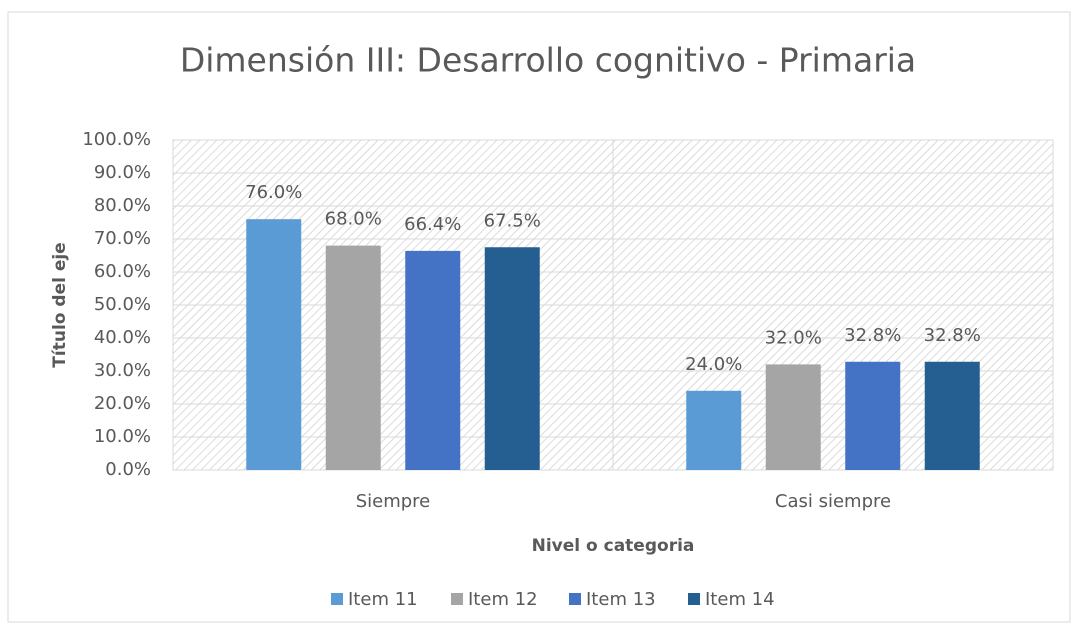 The image size is (1078, 628). What do you see at coordinates (122, 172) in the screenshot?
I see `y-tick-label: 90.0%` at bounding box center [122, 172].